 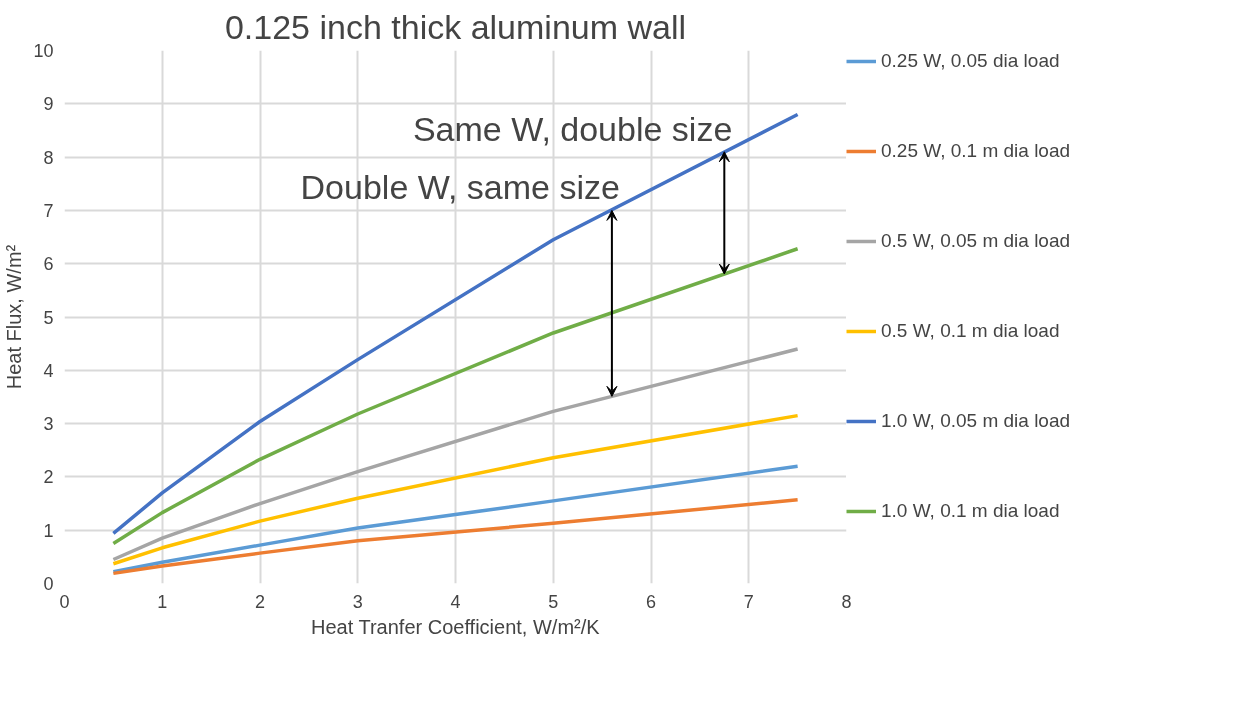 What do you see at coordinates (14, 317) in the screenshot?
I see `y-axis-title: Heat Flux, W/m²` at bounding box center [14, 317].